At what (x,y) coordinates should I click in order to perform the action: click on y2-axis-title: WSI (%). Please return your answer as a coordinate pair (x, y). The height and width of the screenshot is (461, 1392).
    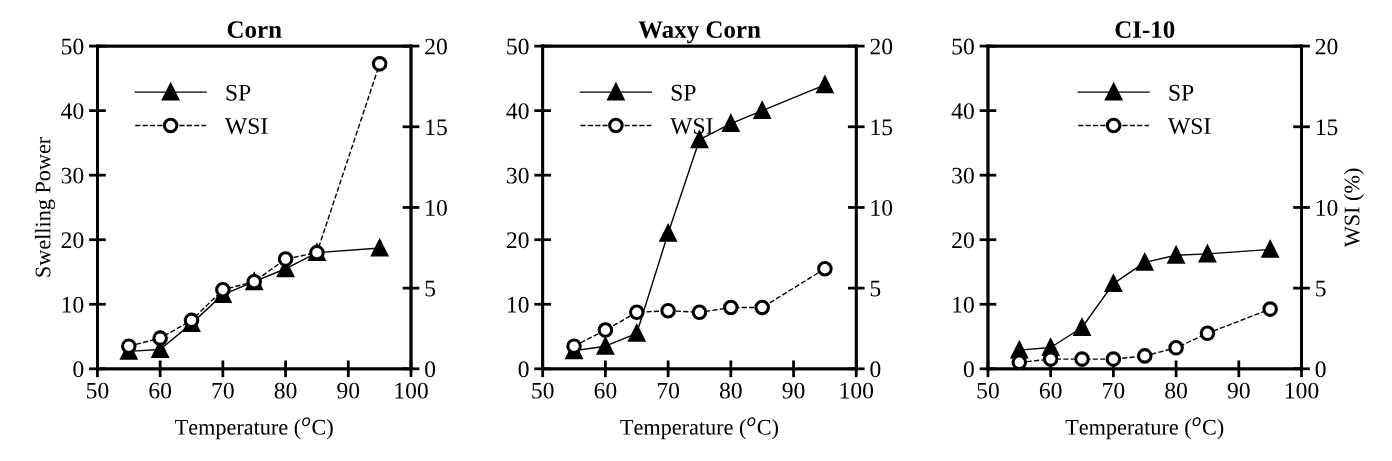
    Looking at the image, I should click on (1354, 208).